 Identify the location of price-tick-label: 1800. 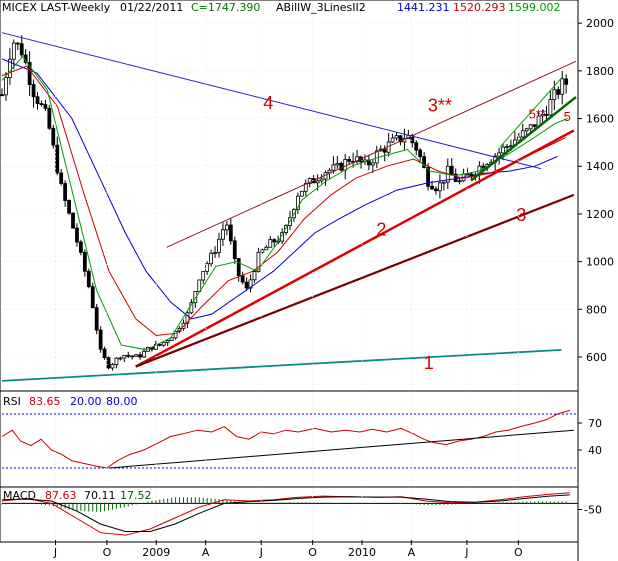
(600, 71).